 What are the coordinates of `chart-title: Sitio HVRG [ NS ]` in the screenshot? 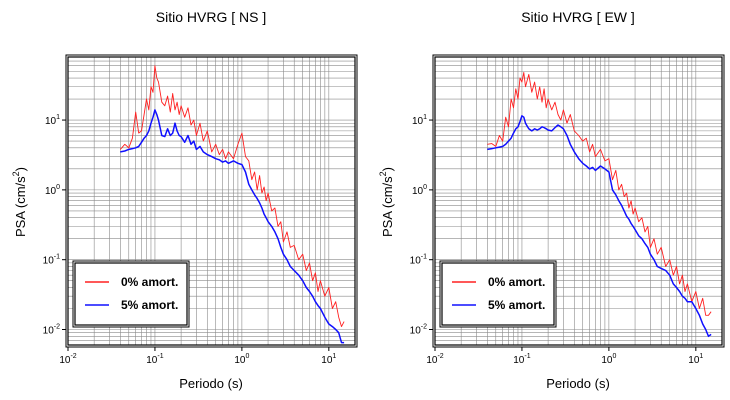 It's located at (211, 17).